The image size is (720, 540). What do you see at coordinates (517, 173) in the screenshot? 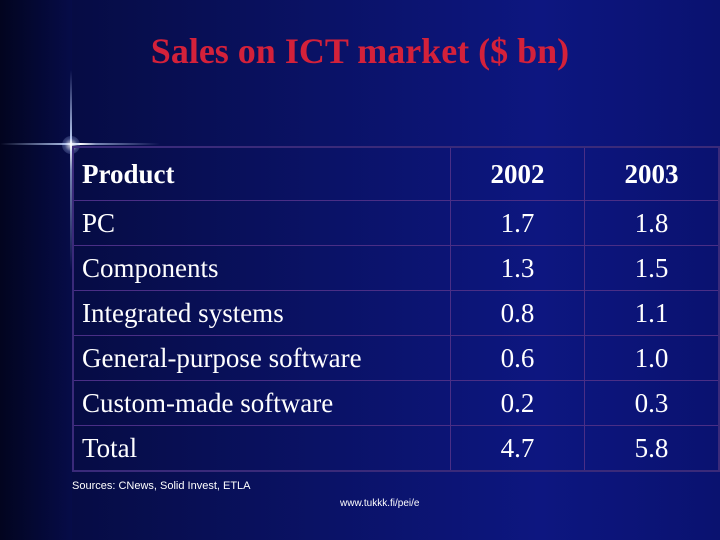
I see `header-2002: 2002` at bounding box center [517, 173].